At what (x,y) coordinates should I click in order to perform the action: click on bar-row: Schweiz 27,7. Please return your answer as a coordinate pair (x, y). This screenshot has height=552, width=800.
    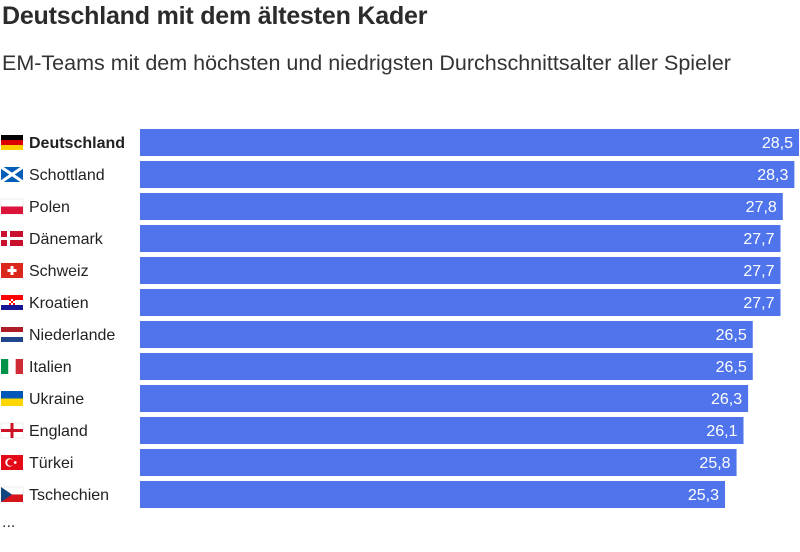
    Looking at the image, I should click on (391, 270).